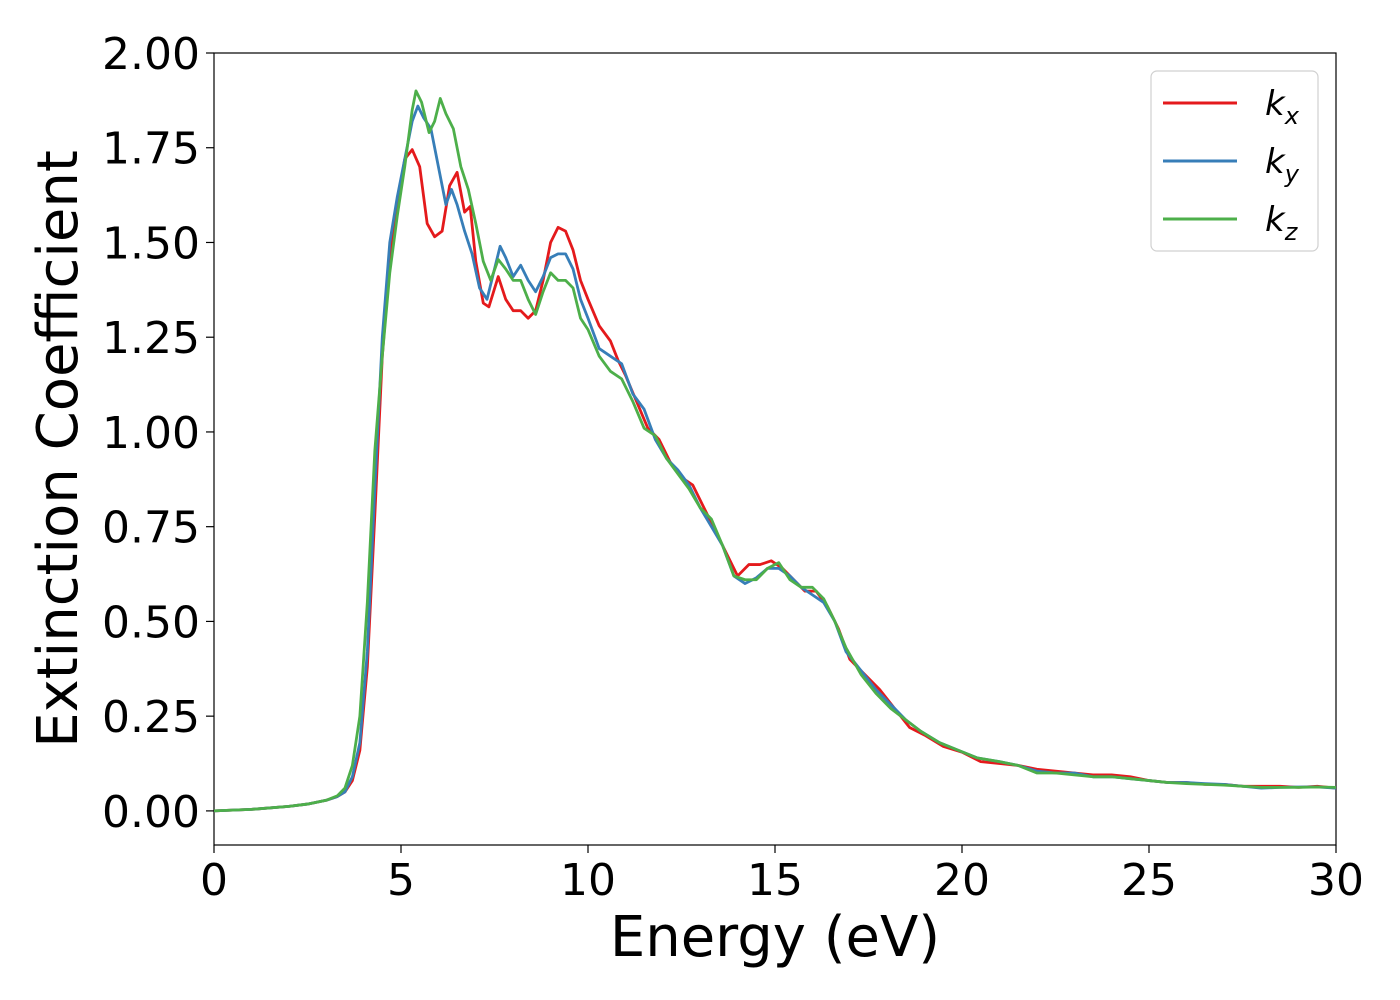 This screenshot has height=1000, width=1400. What do you see at coordinates (151, 243) in the screenshot?
I see `y-tick-label: 1.50` at bounding box center [151, 243].